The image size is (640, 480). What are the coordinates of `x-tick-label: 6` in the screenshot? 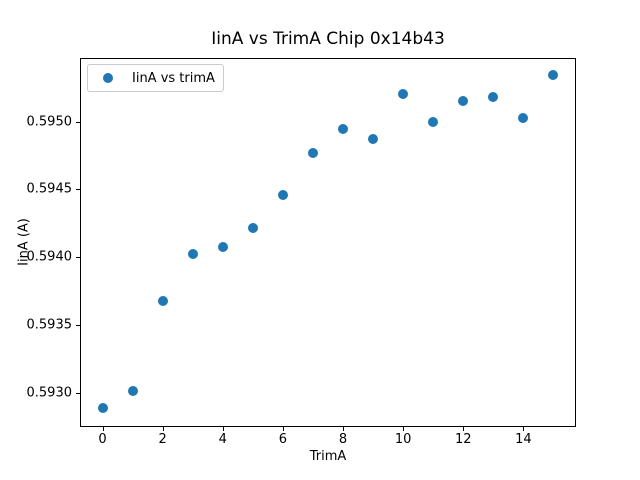 It's located at (283, 440).